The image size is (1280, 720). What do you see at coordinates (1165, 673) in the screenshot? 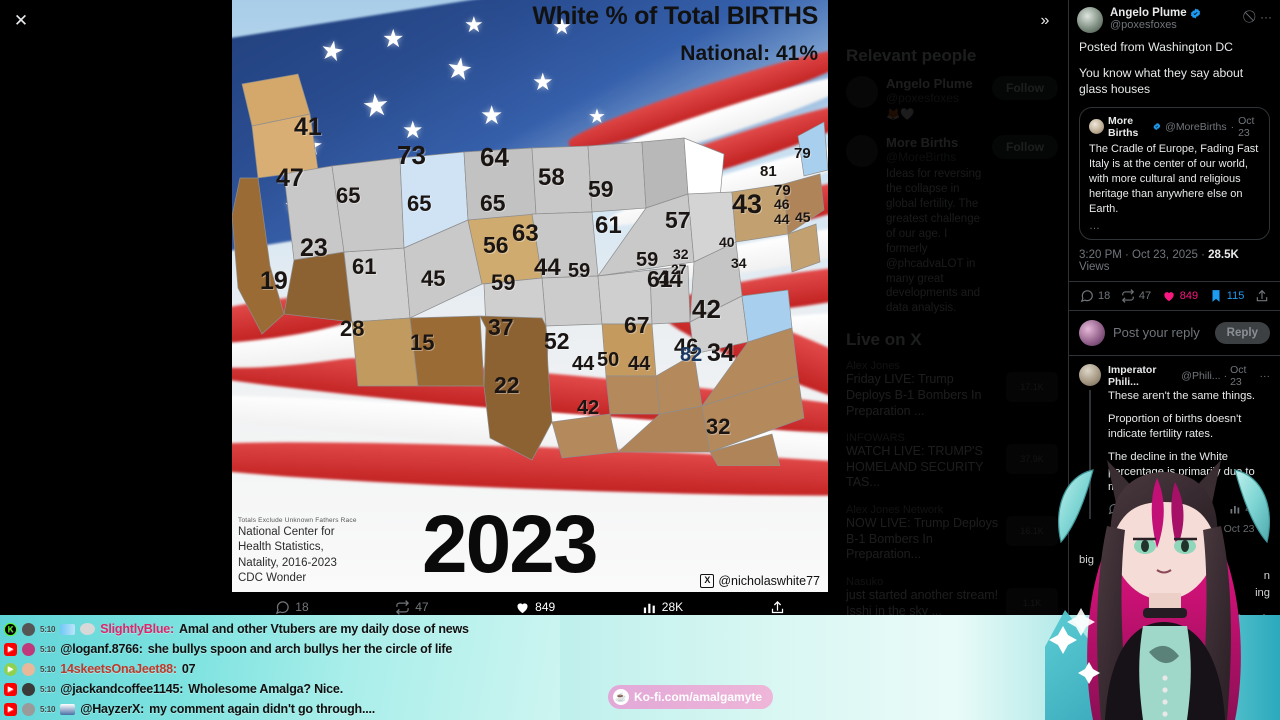
I see `outfit-inner` at bounding box center [1165, 673].